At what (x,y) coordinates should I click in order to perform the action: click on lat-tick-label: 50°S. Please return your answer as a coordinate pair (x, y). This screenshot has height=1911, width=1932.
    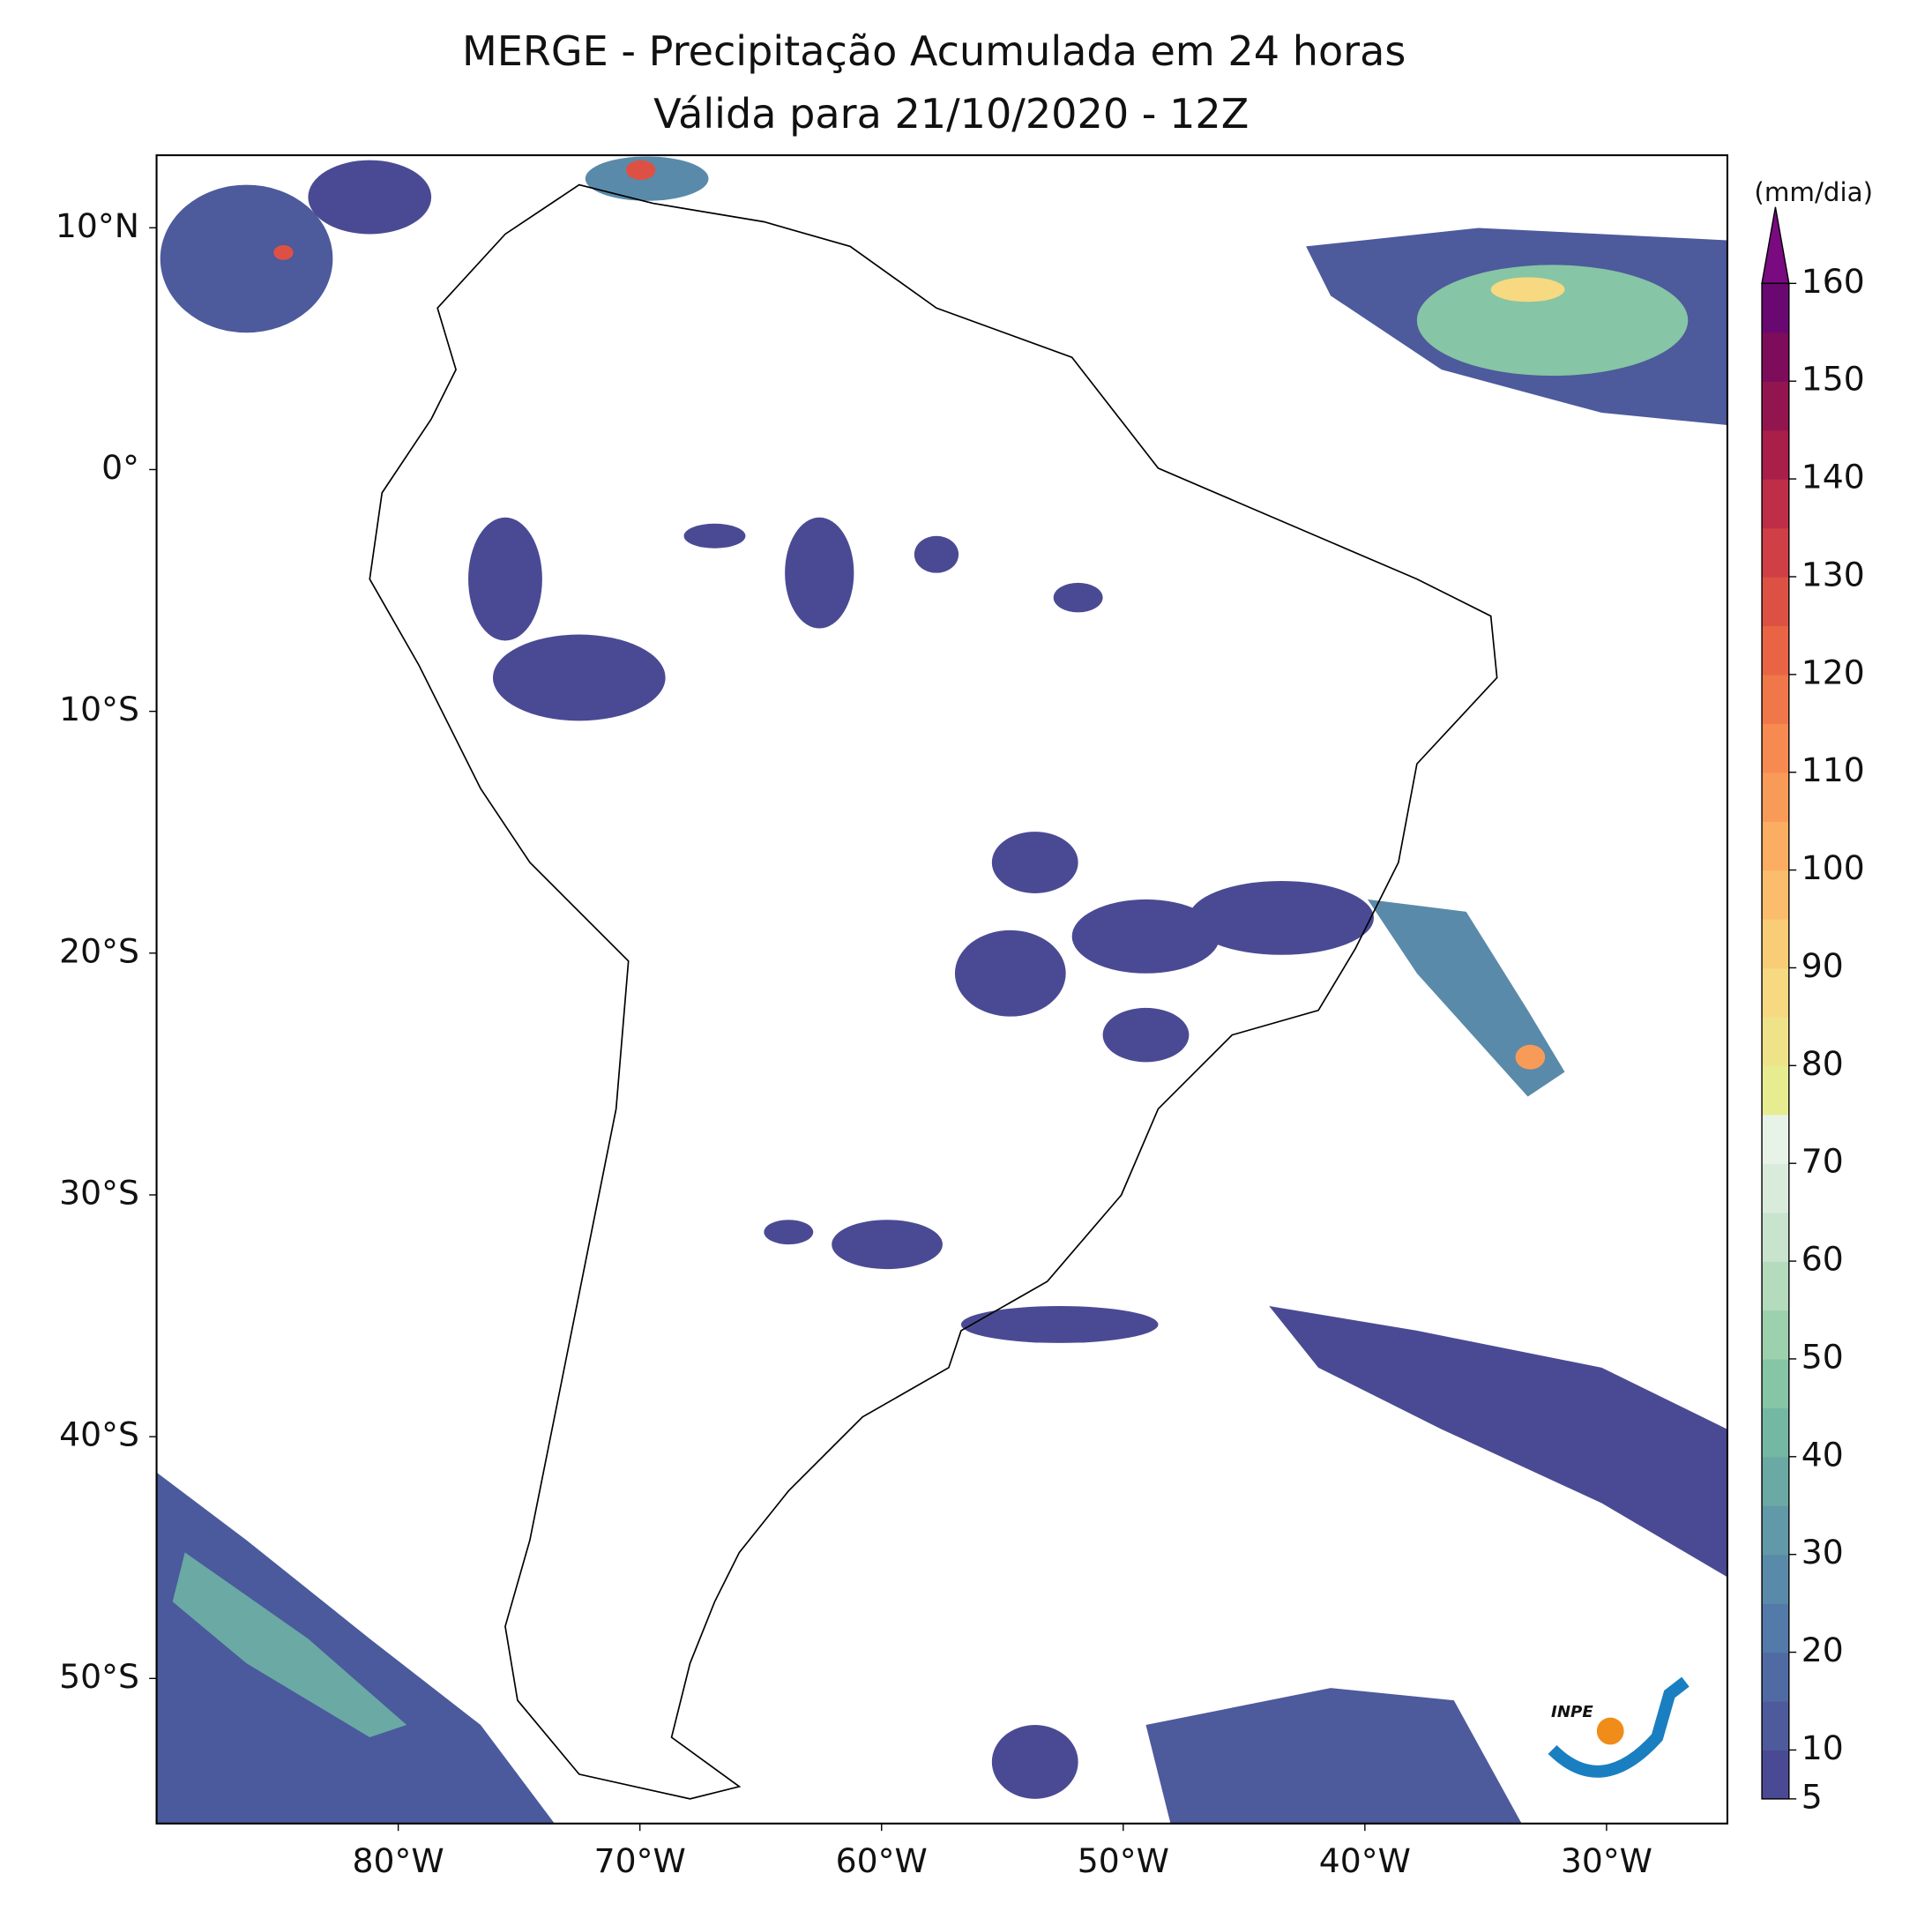
    Looking at the image, I should click on (99, 1677).